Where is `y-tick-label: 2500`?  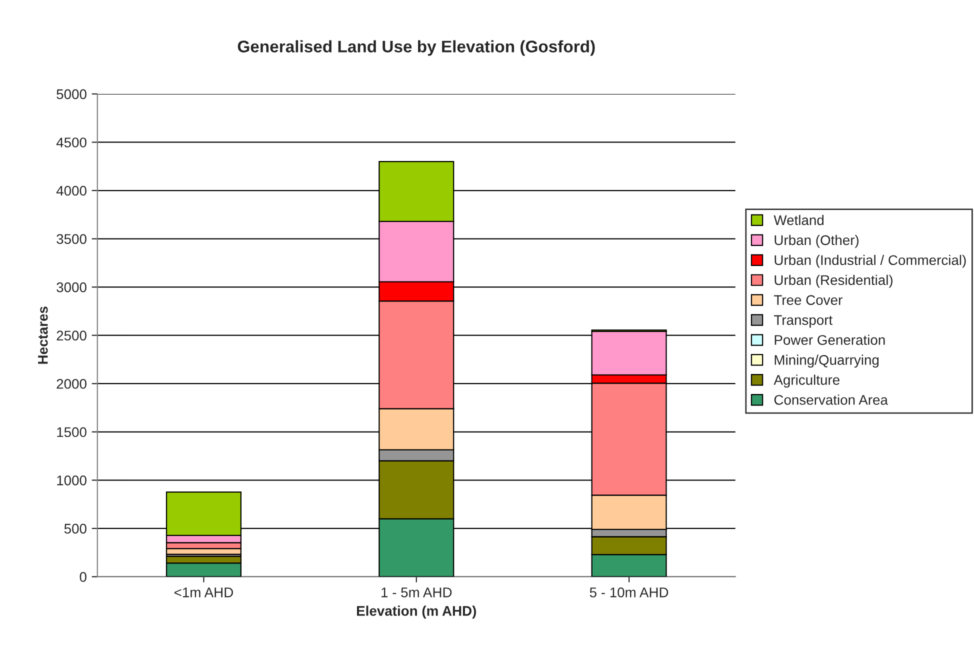
y-tick-label: 2500 is located at coordinates (71, 335).